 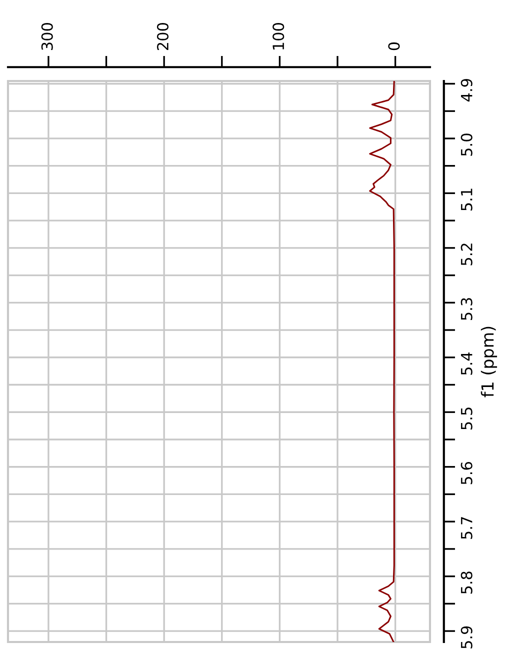 I want to click on y-tick-label: 5.7, so click(x=466, y=528).